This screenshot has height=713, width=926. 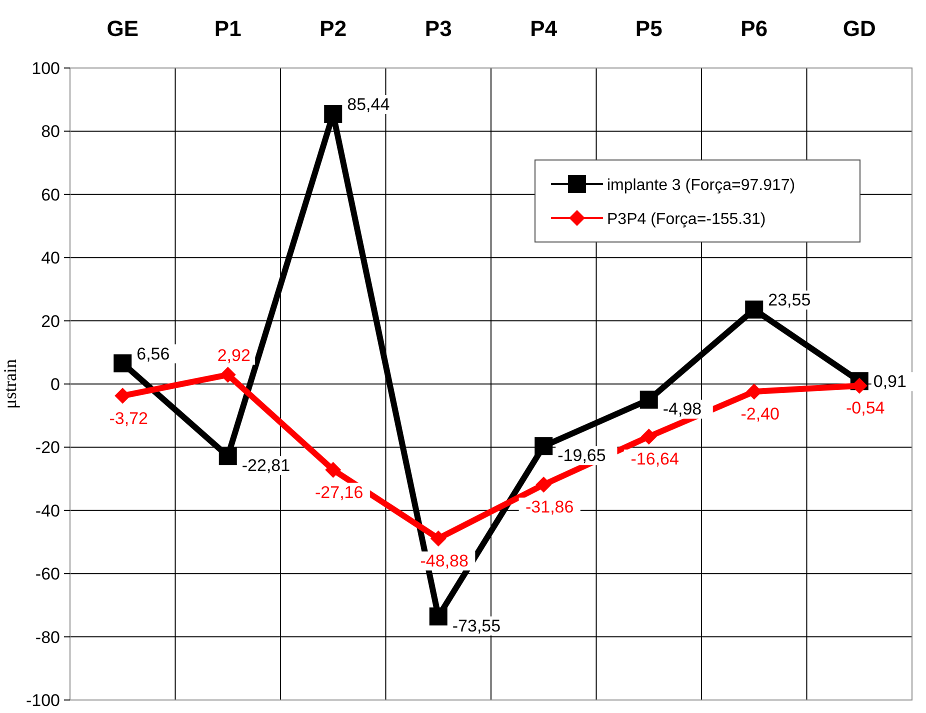 What do you see at coordinates (682, 409) in the screenshot?
I see `data-label: -4,98` at bounding box center [682, 409].